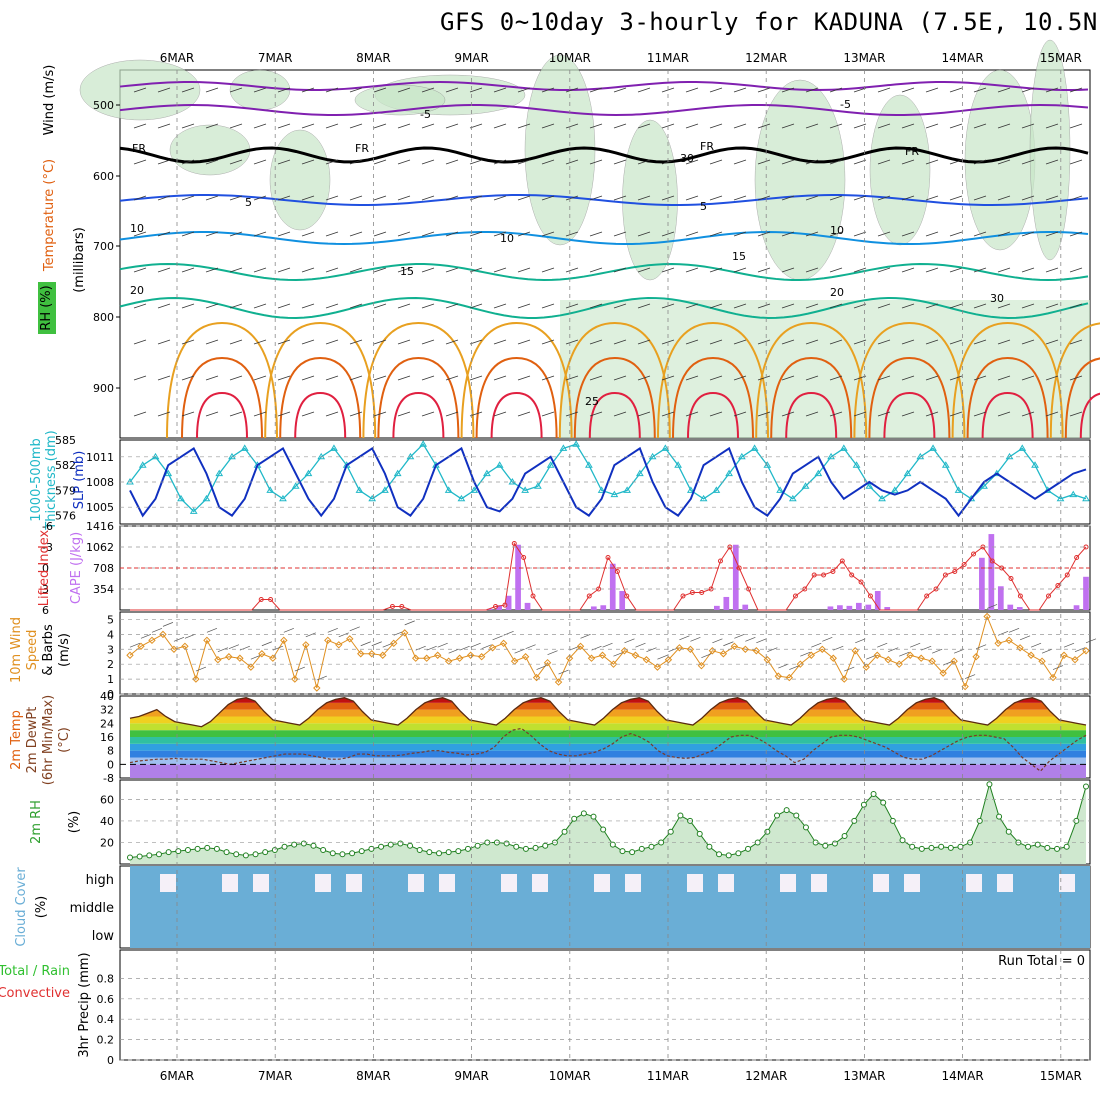 This screenshot has width=1100, height=1100. What do you see at coordinates (100, 457) in the screenshot?
I see `slp-tick-label: 1011` at bounding box center [100, 457].